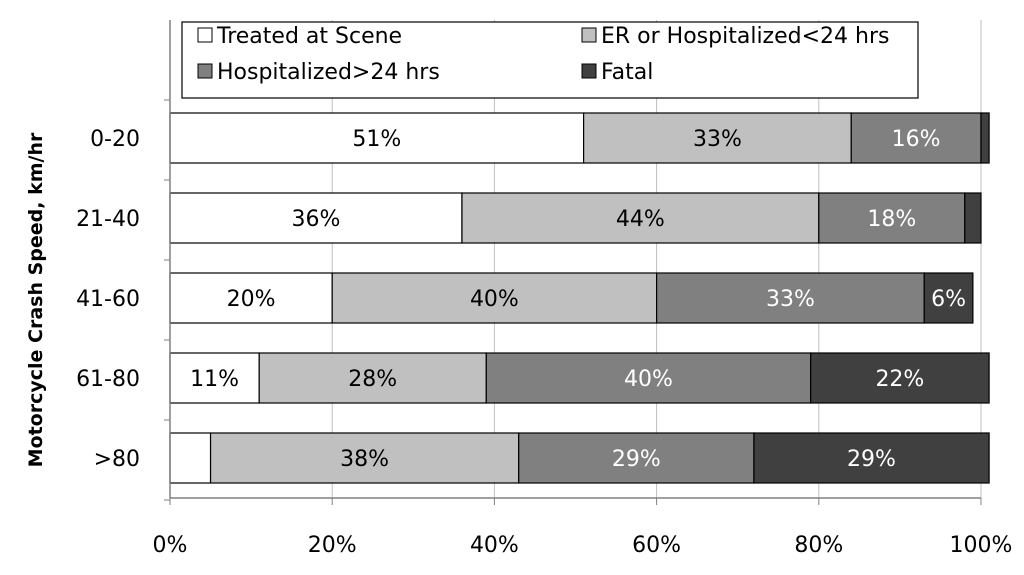  Describe the element at coordinates (117, 459) in the screenshot. I see `category-label: >80` at that location.